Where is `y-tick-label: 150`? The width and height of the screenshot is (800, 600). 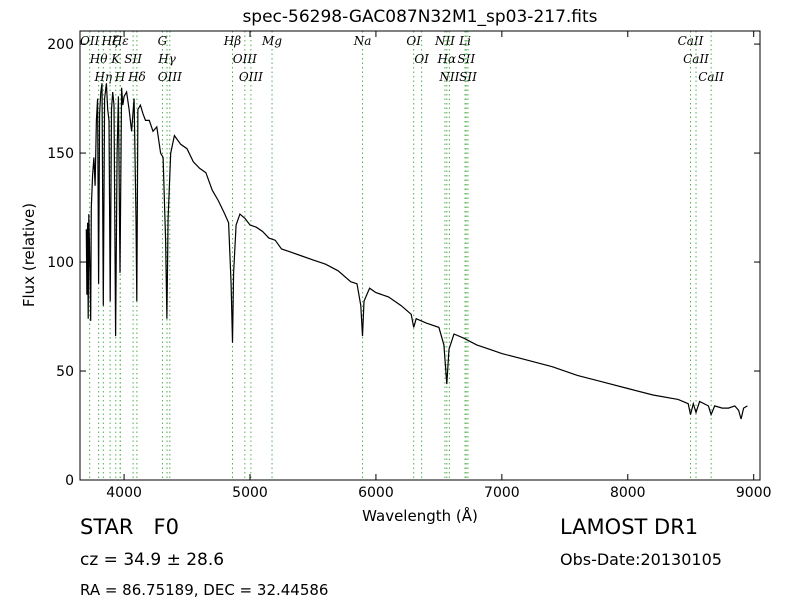 y-tick-label: 150 is located at coordinates (60, 154).